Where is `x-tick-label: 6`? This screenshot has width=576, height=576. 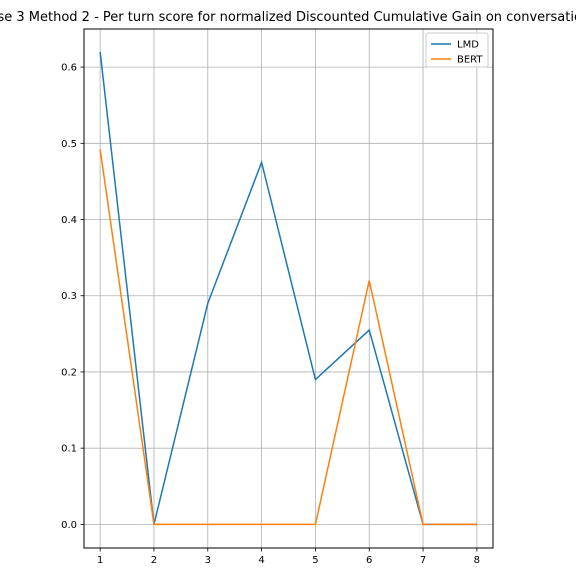
x-tick-label: 6 is located at coordinates (369, 560).